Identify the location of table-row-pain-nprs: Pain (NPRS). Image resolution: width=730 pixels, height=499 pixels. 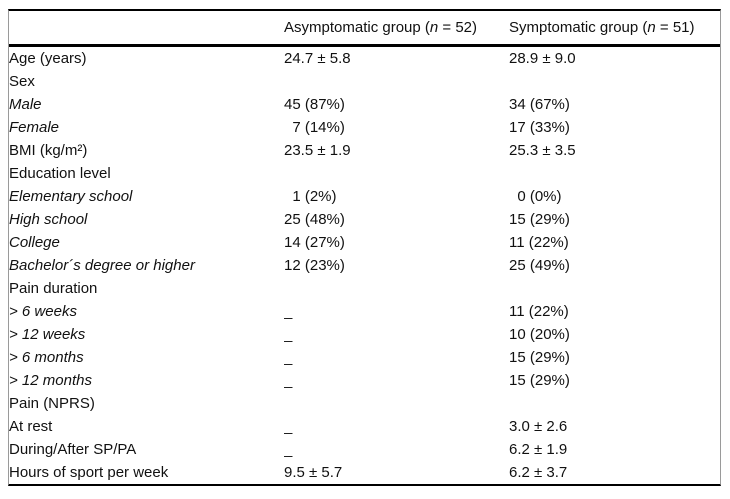
(364, 403).